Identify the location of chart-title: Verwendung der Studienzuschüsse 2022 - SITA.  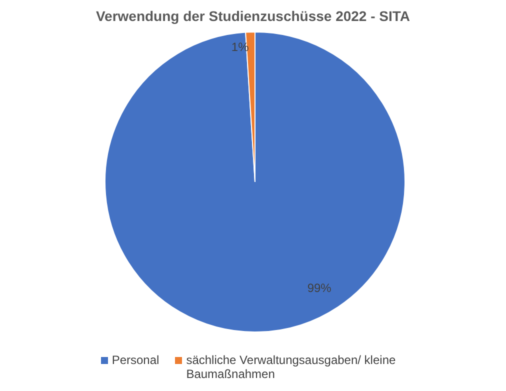
(253, 17).